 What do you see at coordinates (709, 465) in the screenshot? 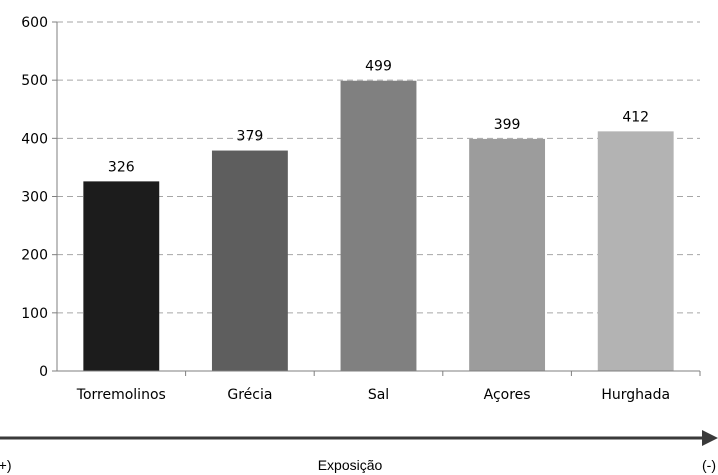
I see `exposure-right-label: (-)` at bounding box center [709, 465].